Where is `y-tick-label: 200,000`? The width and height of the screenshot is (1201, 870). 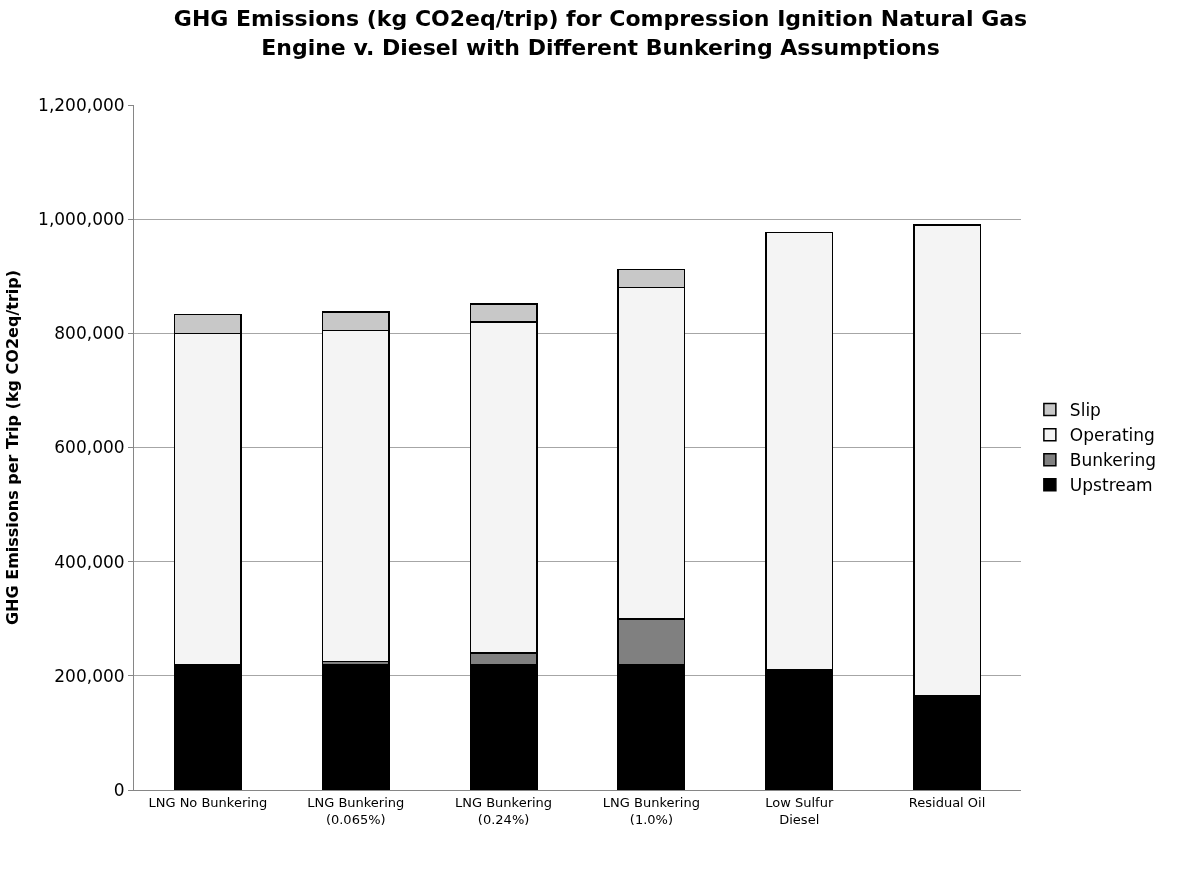
y-tick-label: 200,000 is located at coordinates (89, 675).